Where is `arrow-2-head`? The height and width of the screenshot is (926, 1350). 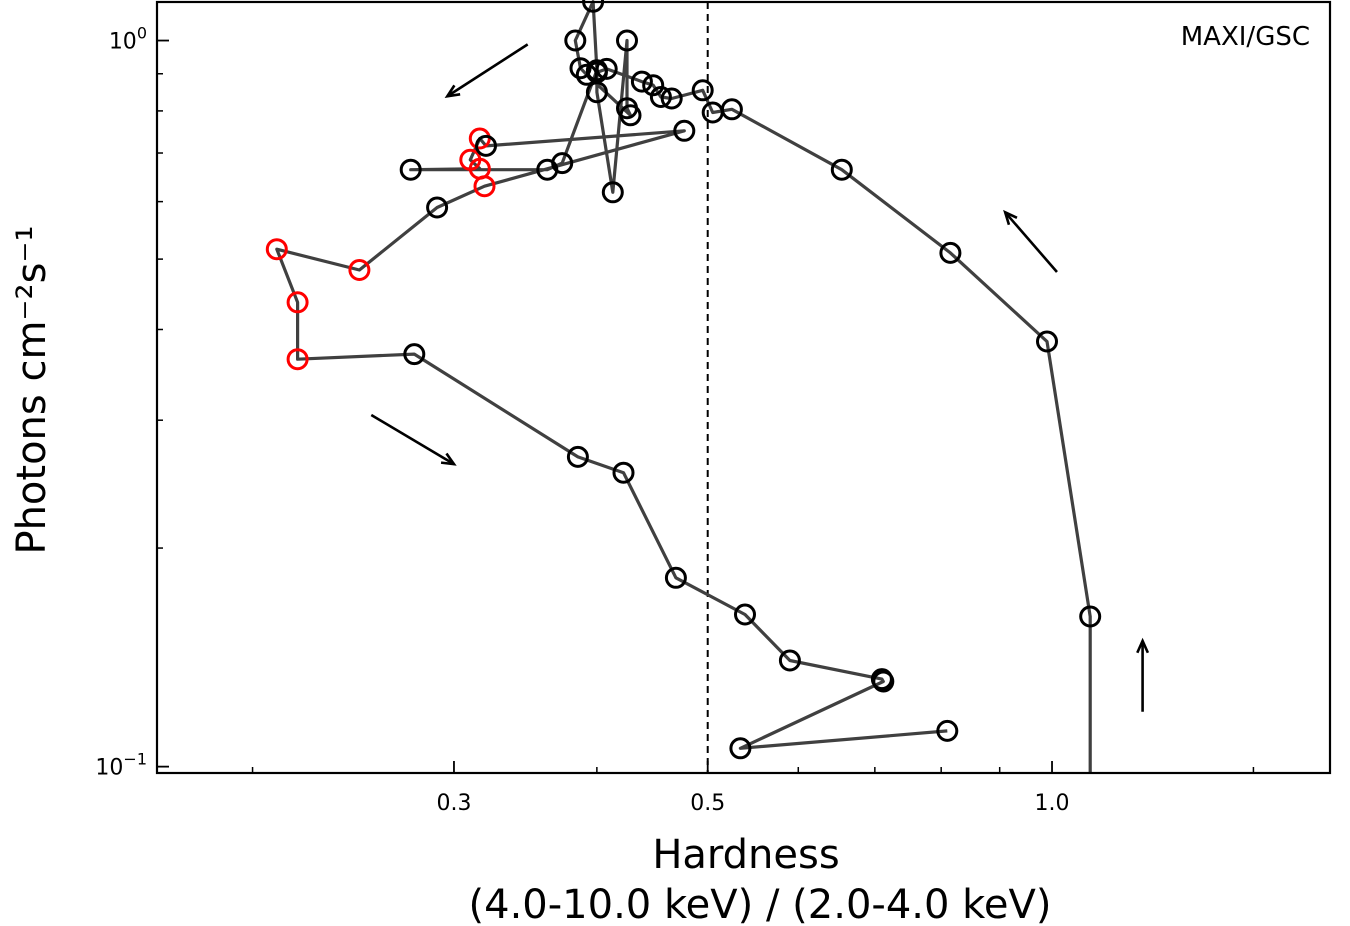 arrow-2-head is located at coordinates (448, 459).